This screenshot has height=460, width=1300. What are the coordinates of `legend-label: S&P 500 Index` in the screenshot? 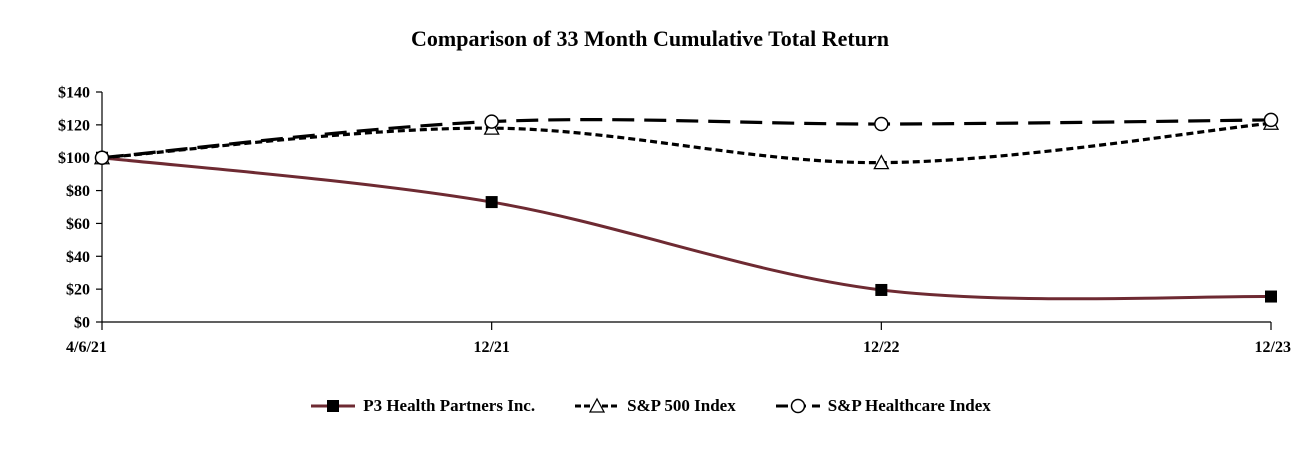 It's located at (681, 405).